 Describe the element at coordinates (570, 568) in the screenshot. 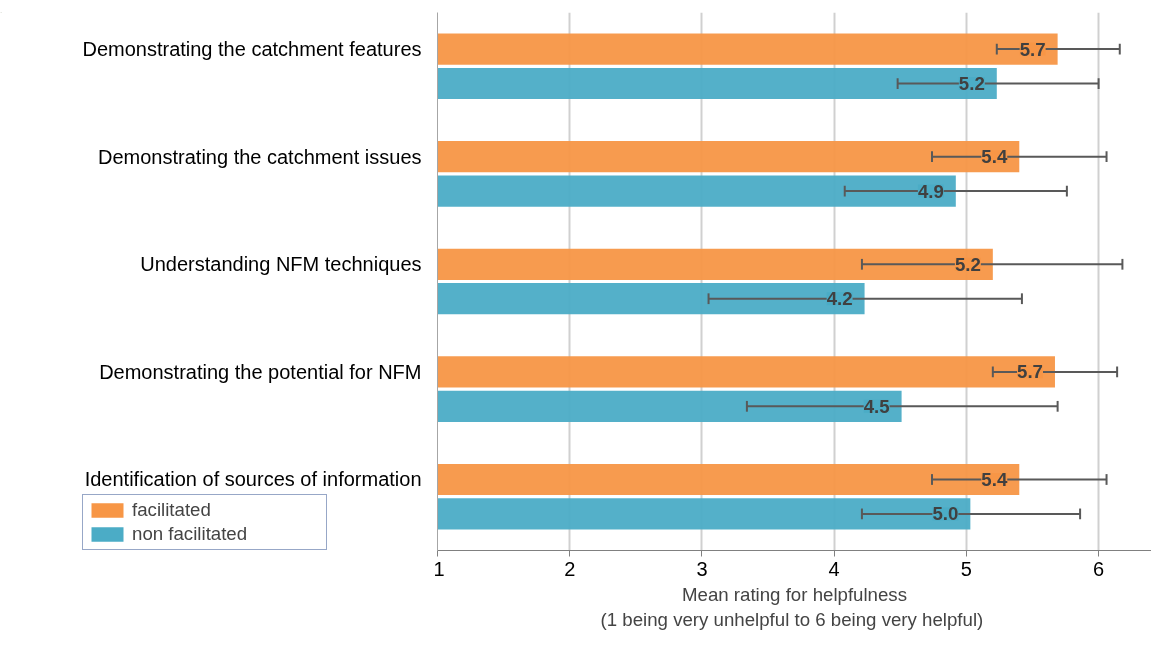

I see `x-tick-label: 2` at that location.